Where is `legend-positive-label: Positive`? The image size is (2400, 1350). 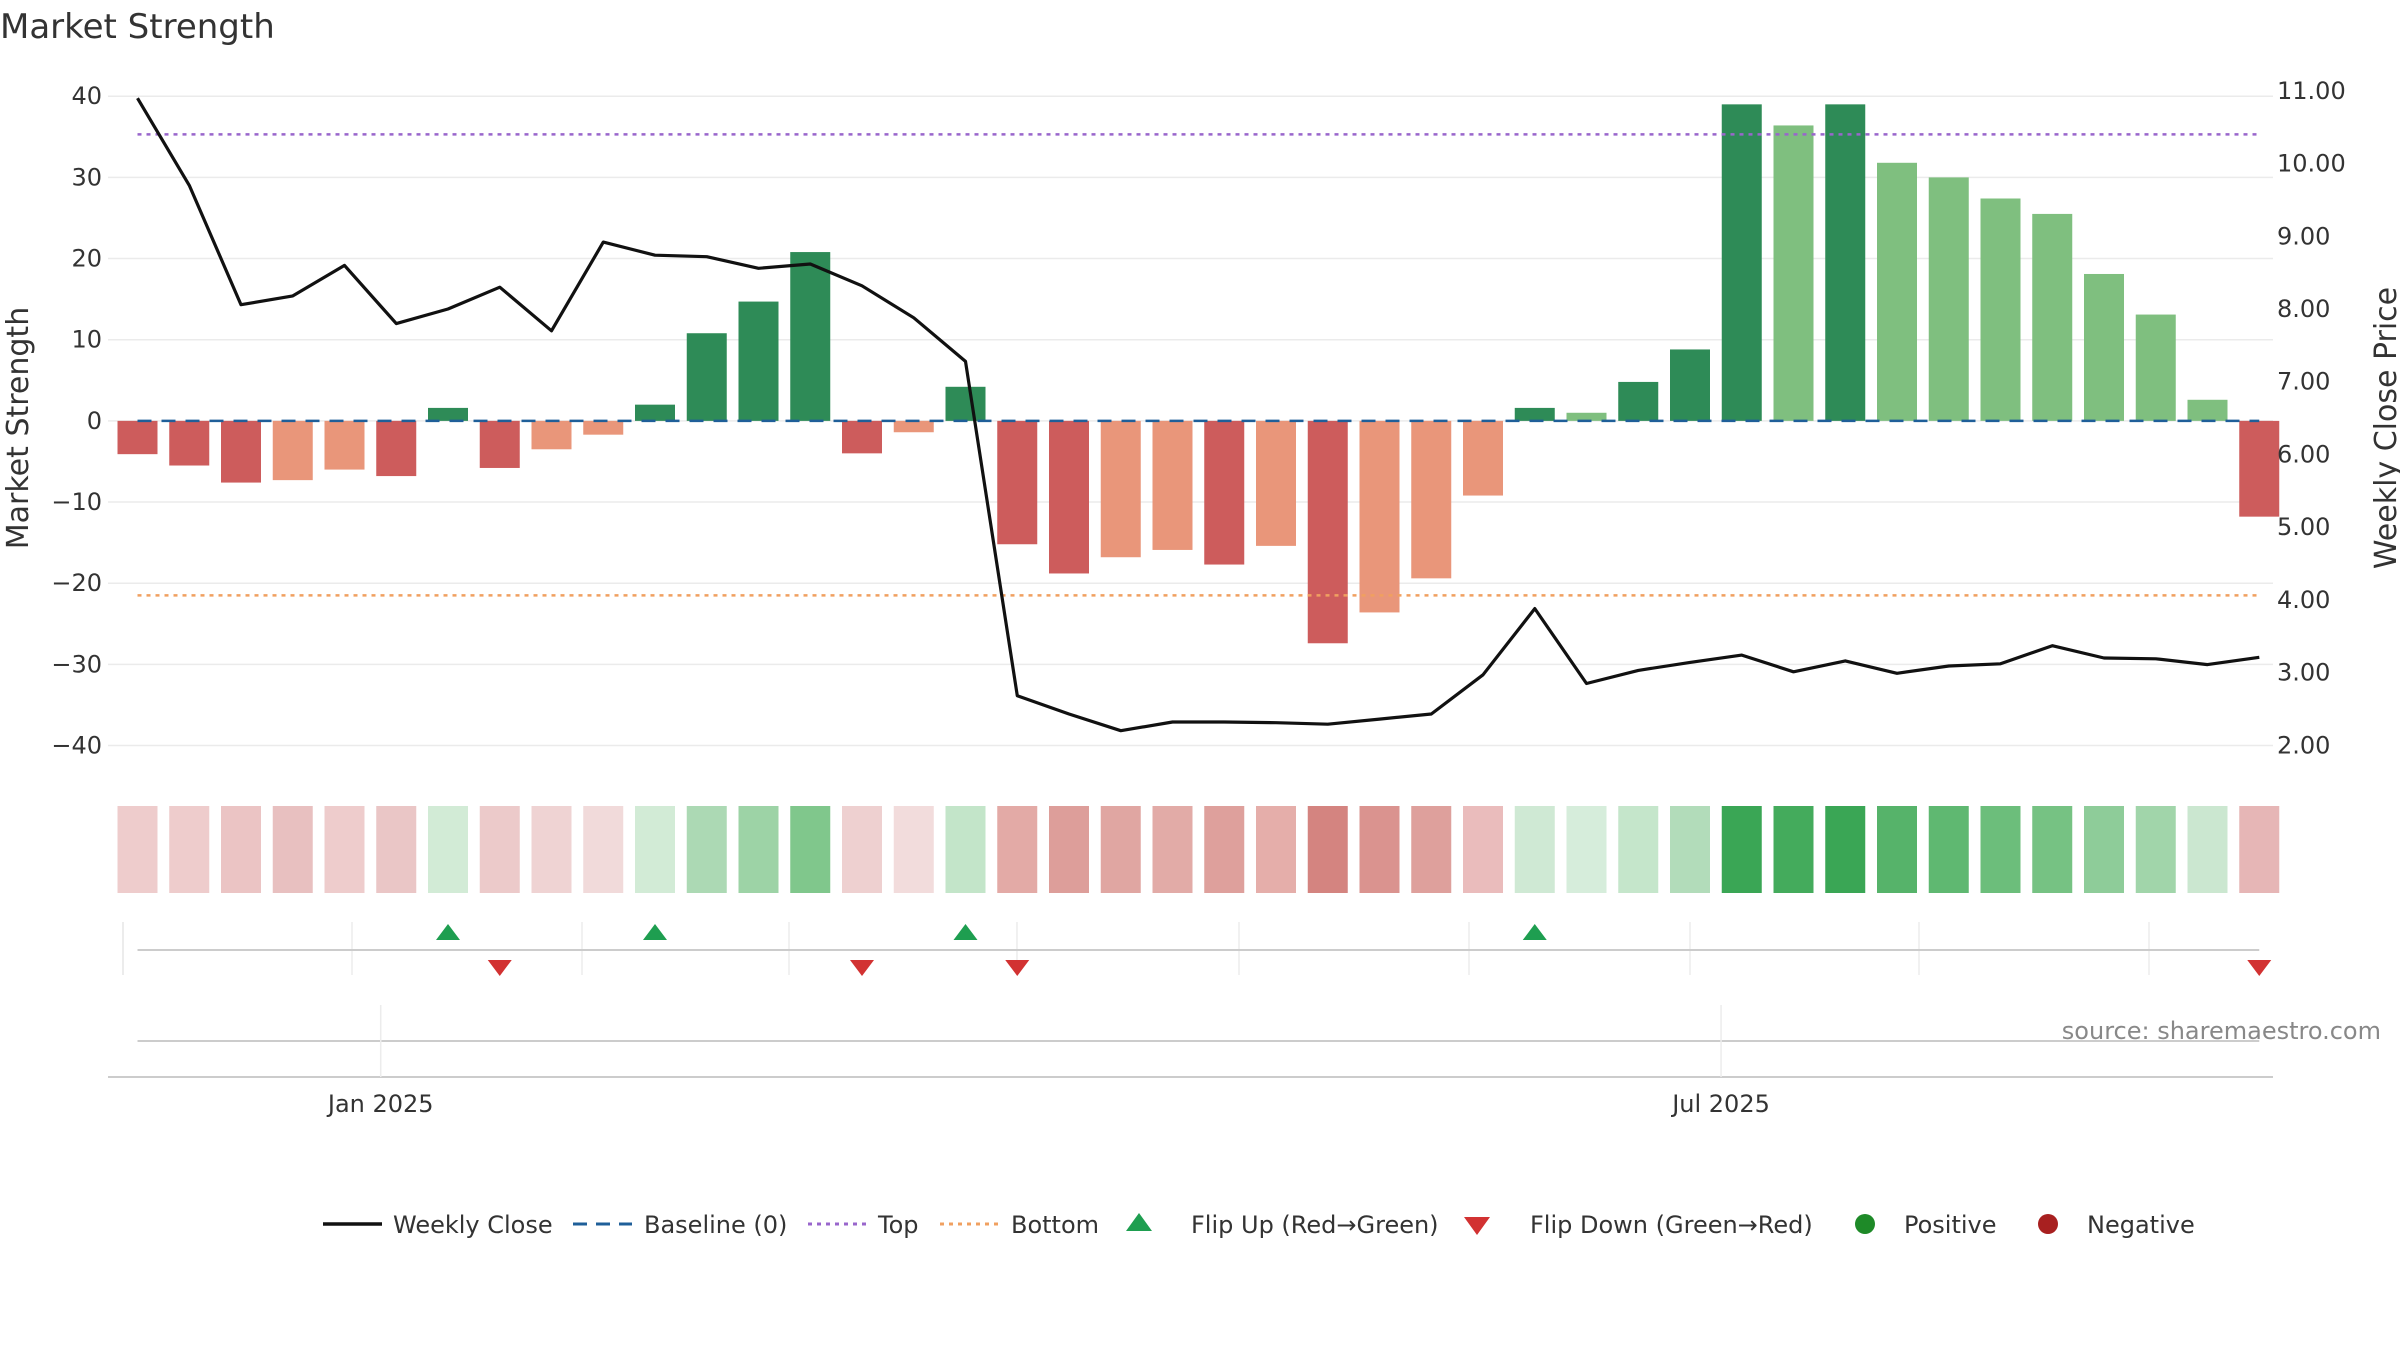
legend-positive-label: Positive is located at coordinates (1950, 1225).